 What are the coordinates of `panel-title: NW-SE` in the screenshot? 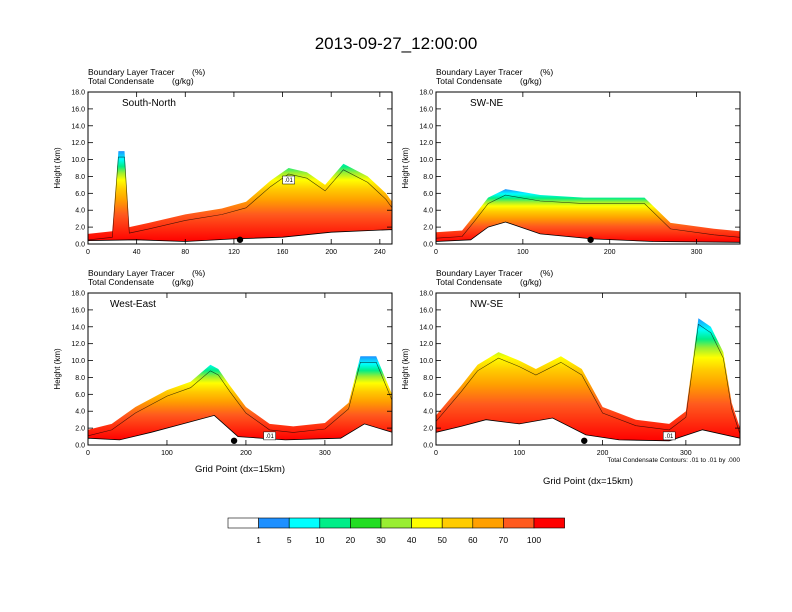 It's located at (486, 304).